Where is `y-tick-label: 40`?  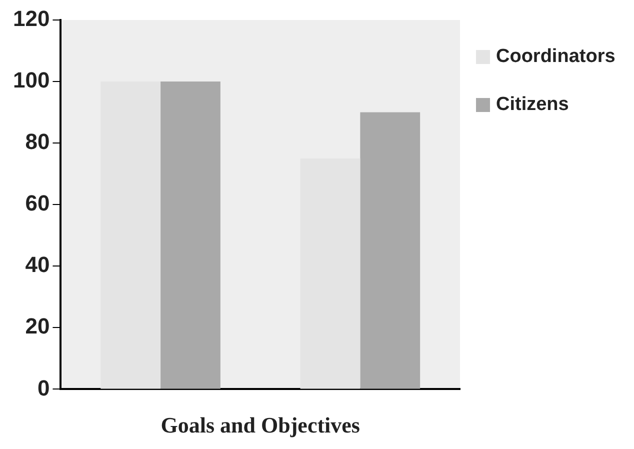 y-tick-label: 40 is located at coordinates (37, 265).